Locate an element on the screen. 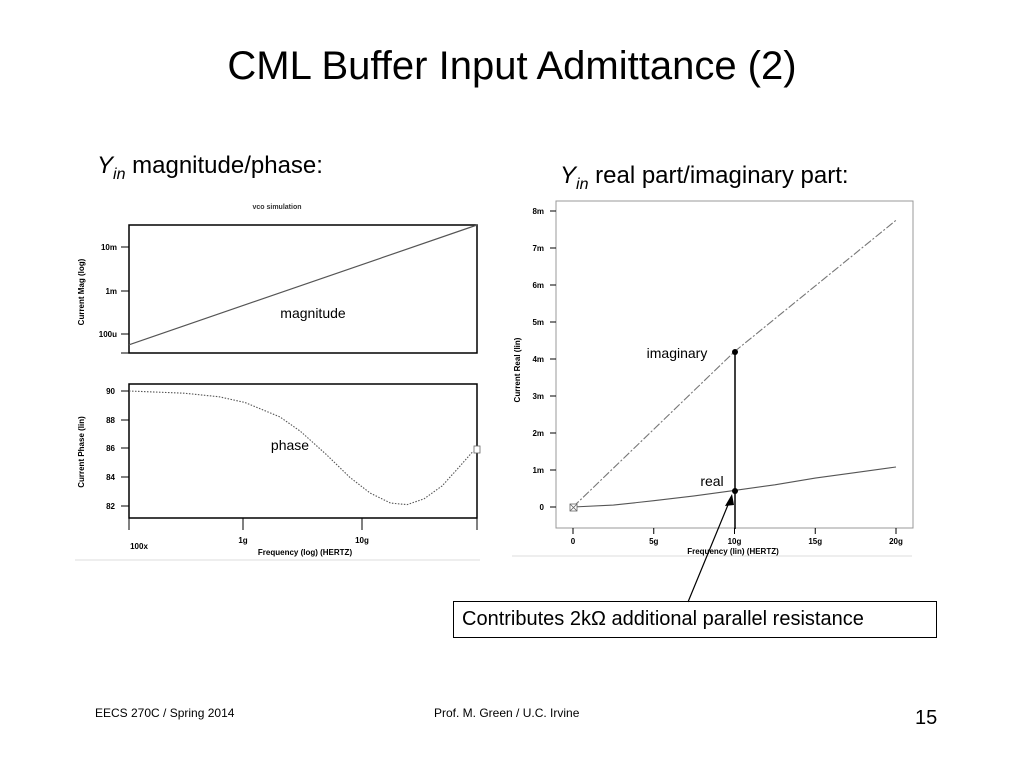 The image size is (1024, 768). real-marker-dot is located at coordinates (735, 491).